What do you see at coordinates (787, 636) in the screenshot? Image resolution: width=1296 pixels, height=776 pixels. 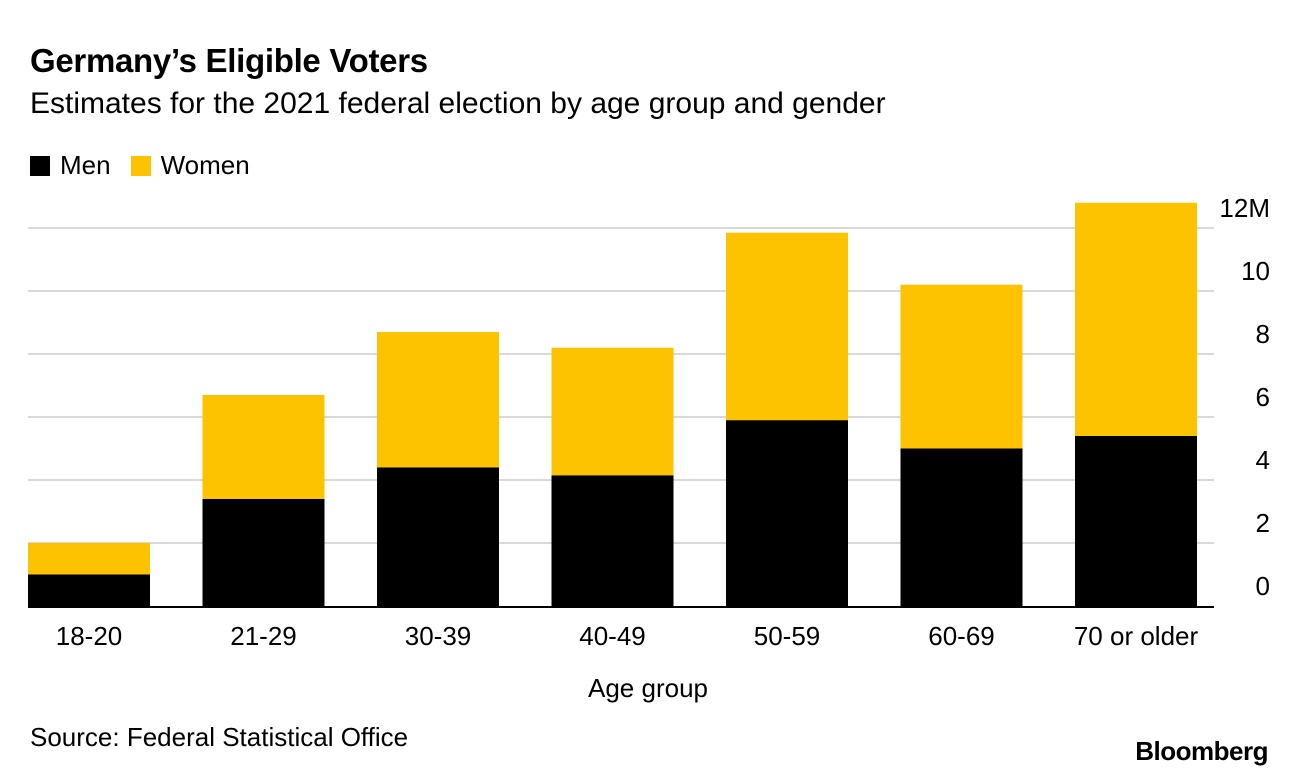 I see `x-tick-label: 50-59` at bounding box center [787, 636].